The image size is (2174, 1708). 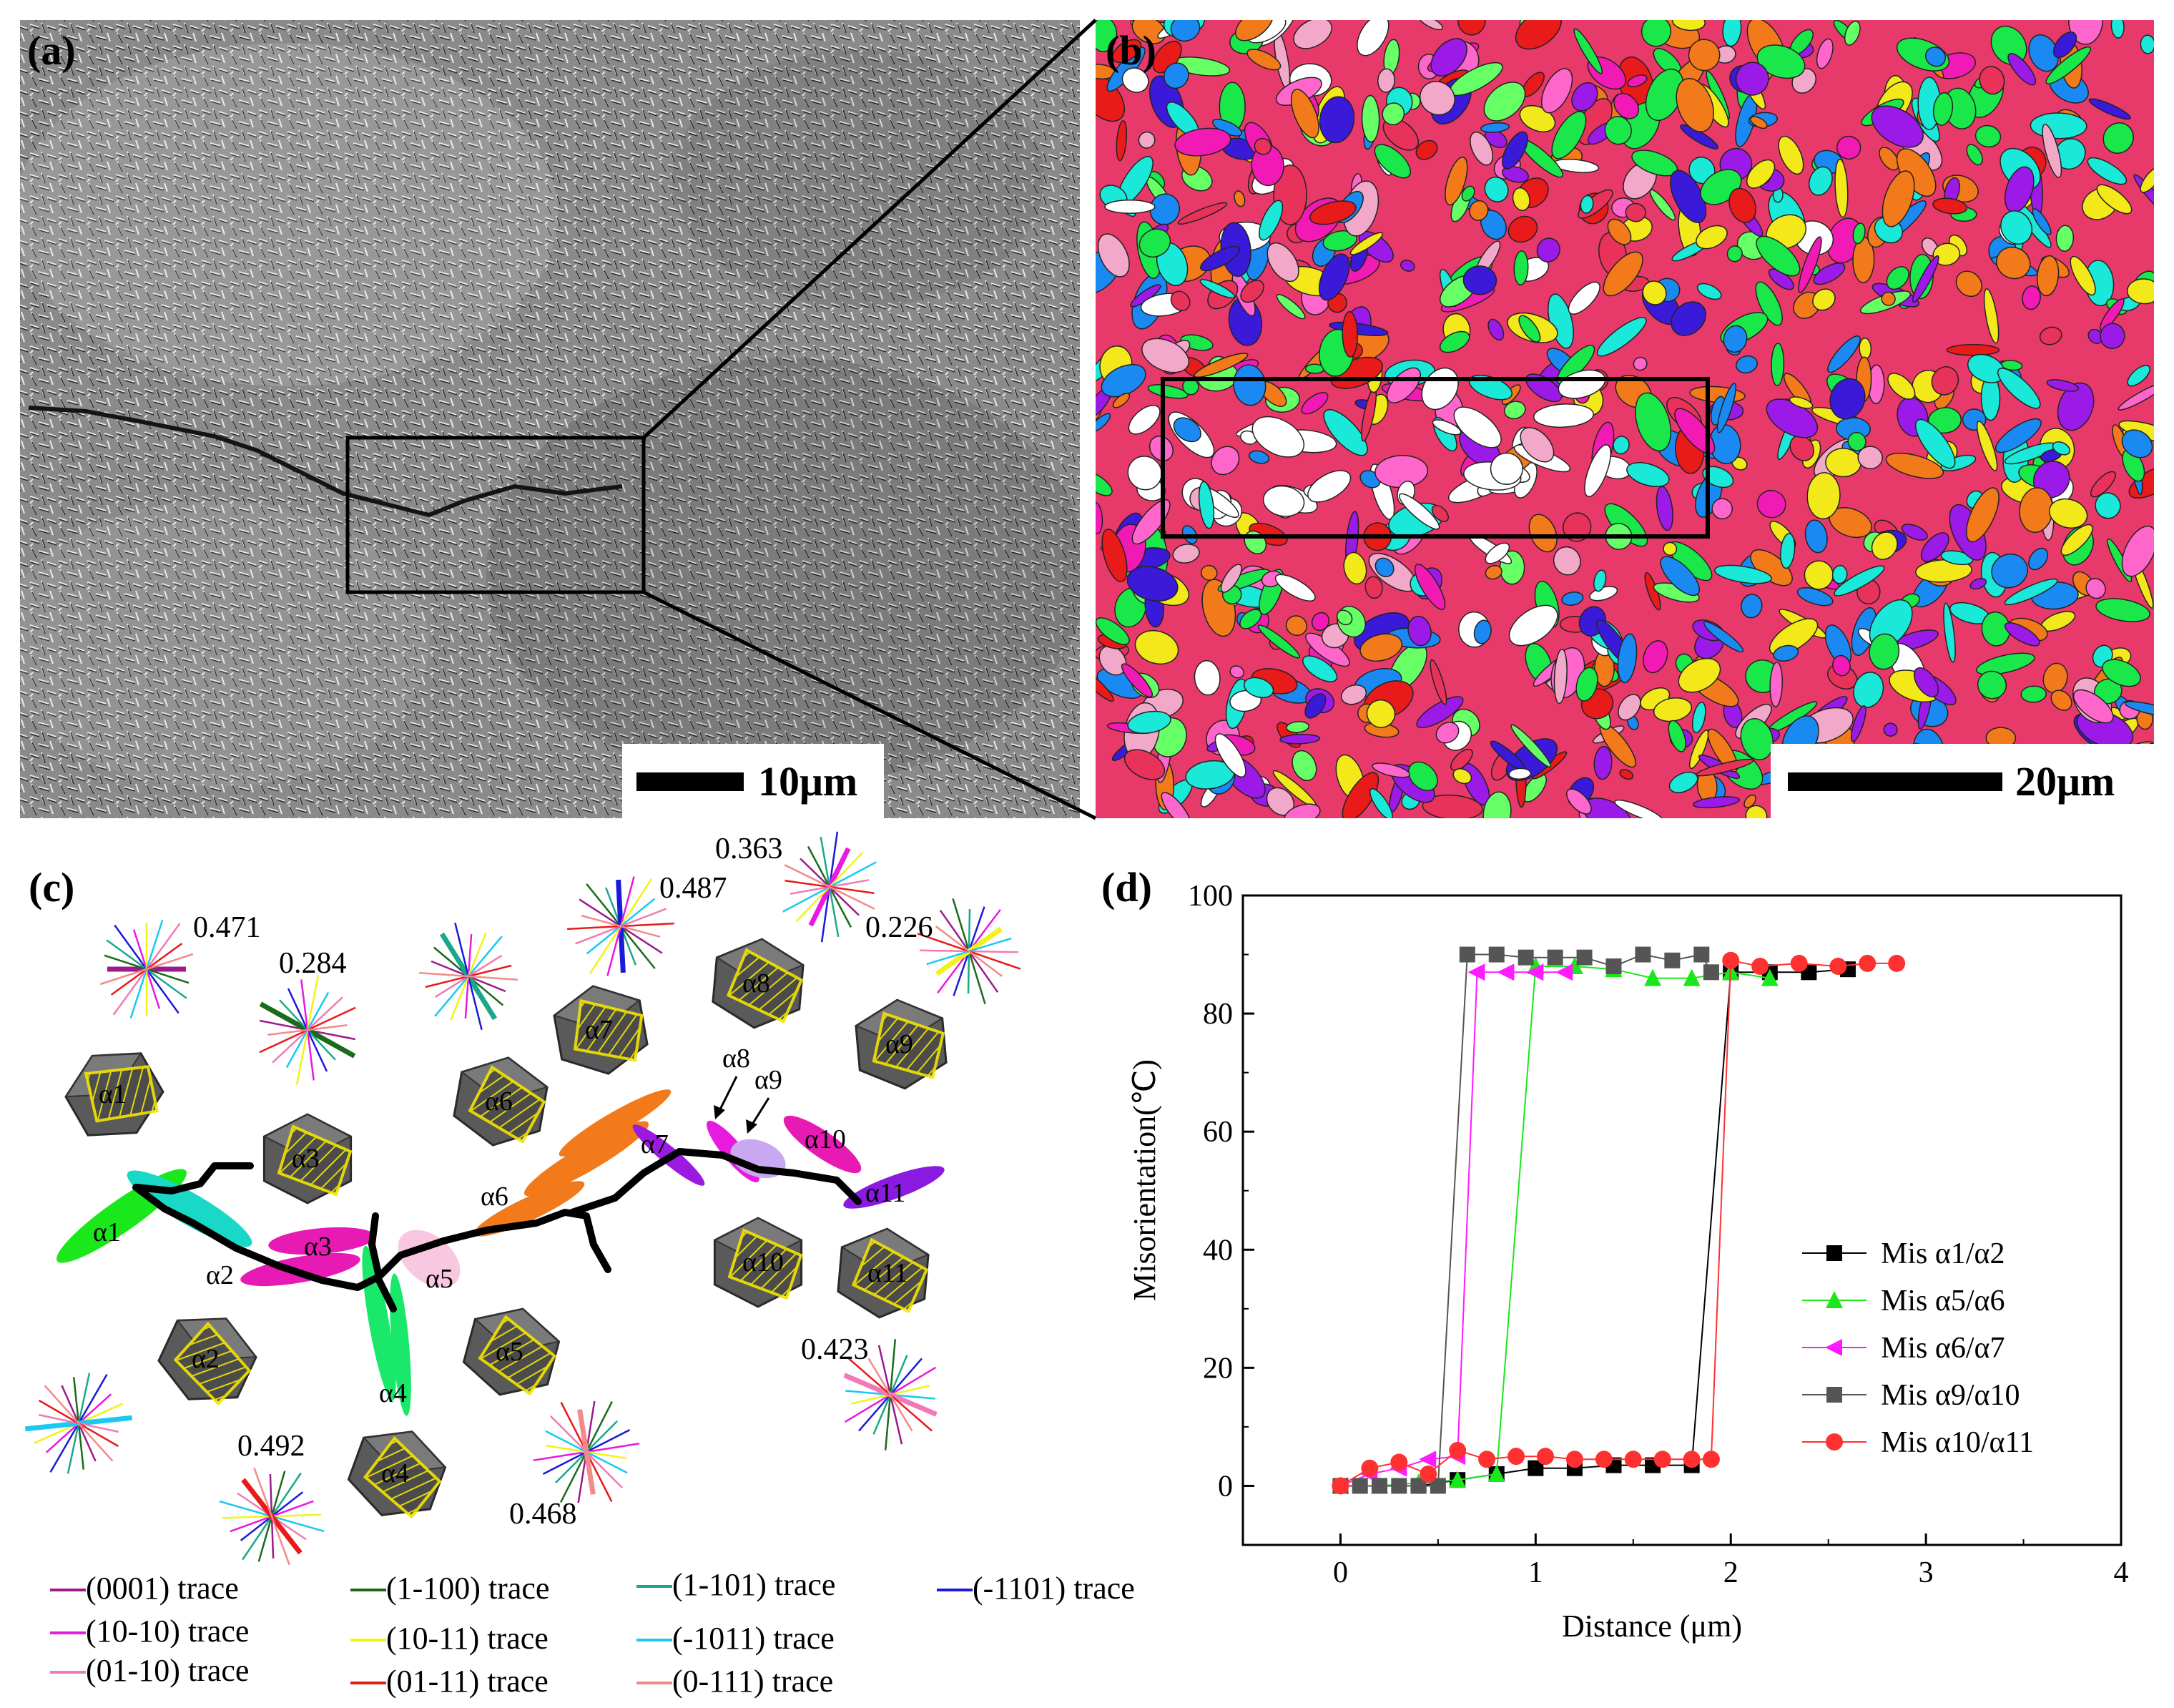 What do you see at coordinates (1904, 1348) in the screenshot?
I see `chart-legend-item: Mis α6/α7` at bounding box center [1904, 1348].